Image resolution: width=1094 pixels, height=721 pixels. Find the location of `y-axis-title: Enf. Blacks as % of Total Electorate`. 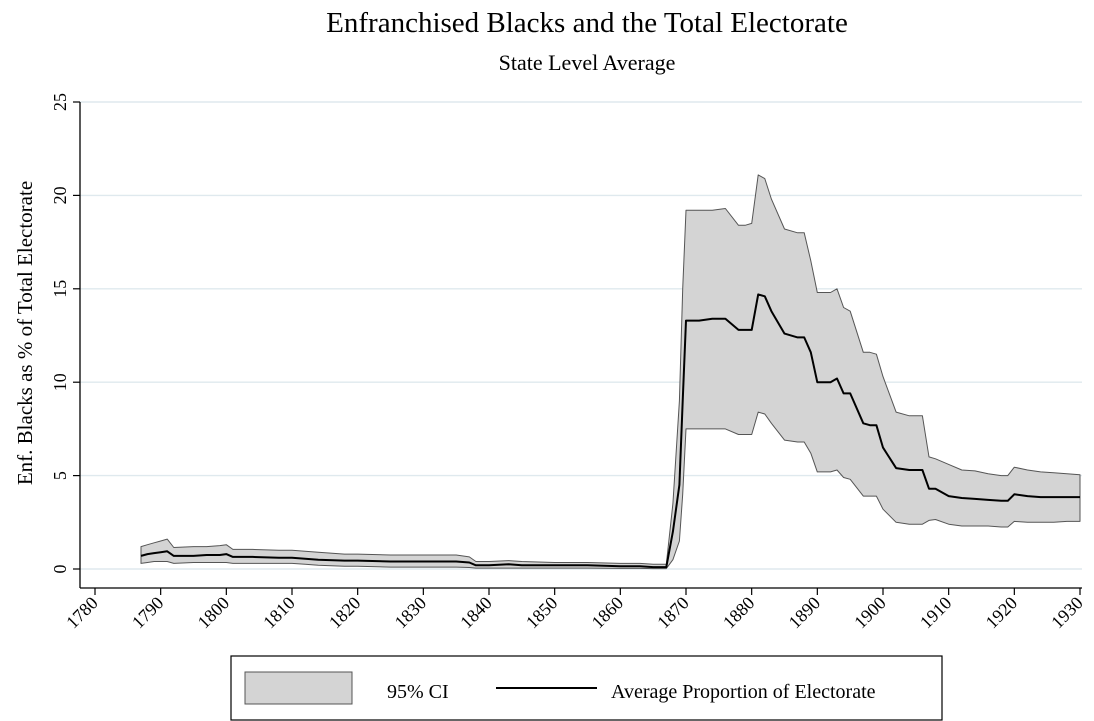

y-axis-title: Enf. Blacks as % of Total Electorate is located at coordinates (25, 333).